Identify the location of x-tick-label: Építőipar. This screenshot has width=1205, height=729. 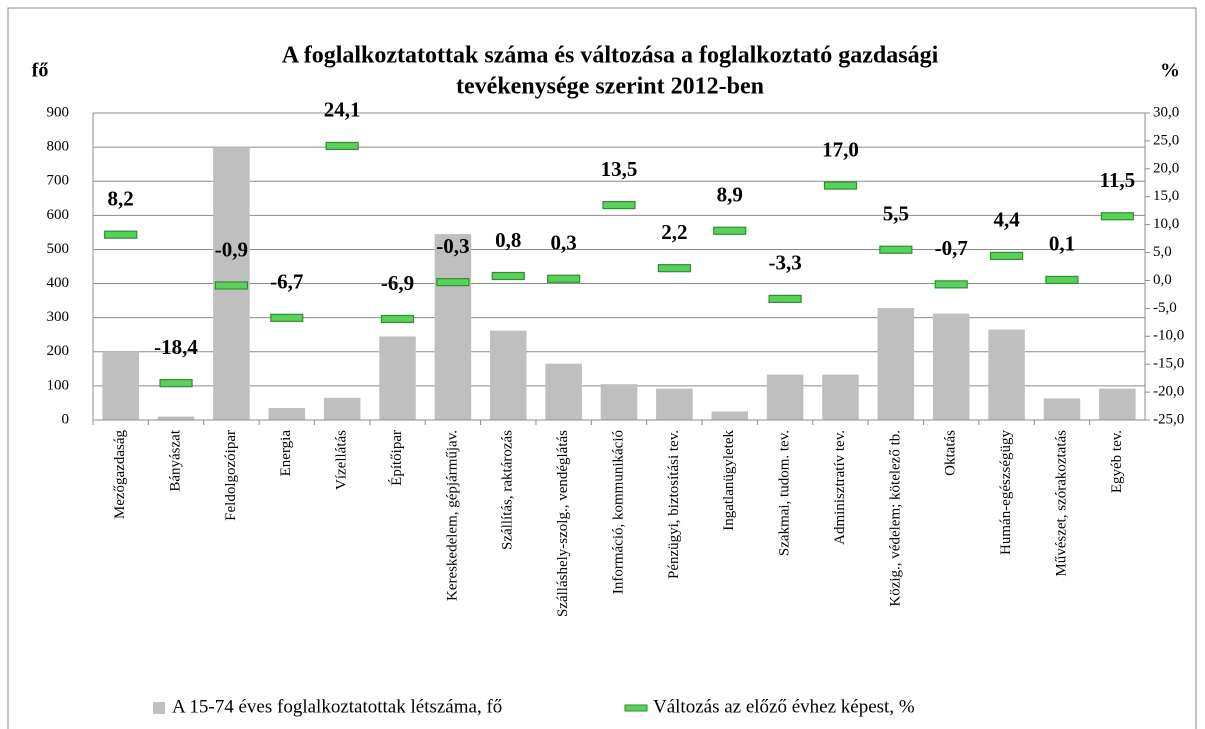
(396, 458).